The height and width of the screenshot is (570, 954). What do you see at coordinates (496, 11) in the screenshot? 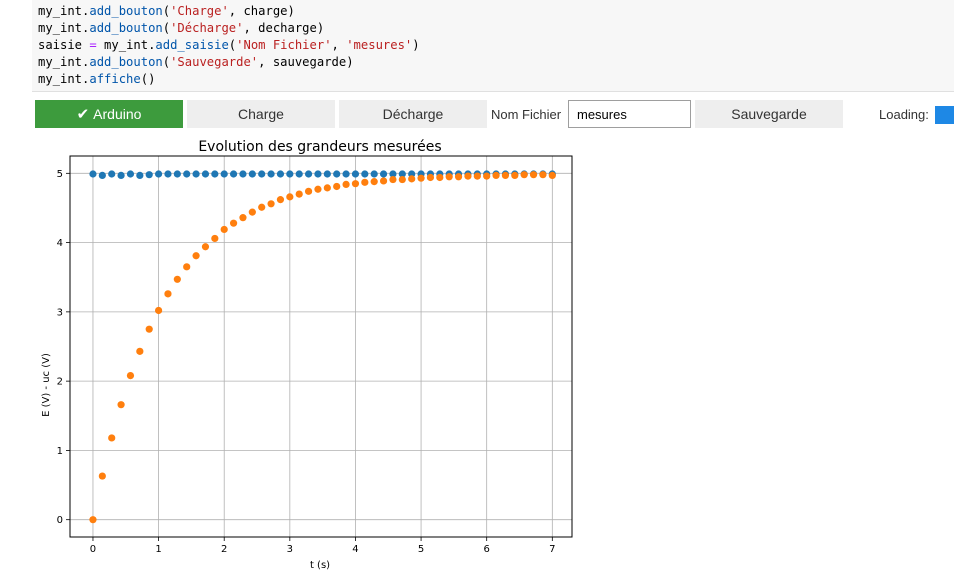
I see `code-line: my_int.add_bouton('Charge', charge)` at bounding box center [496, 11].